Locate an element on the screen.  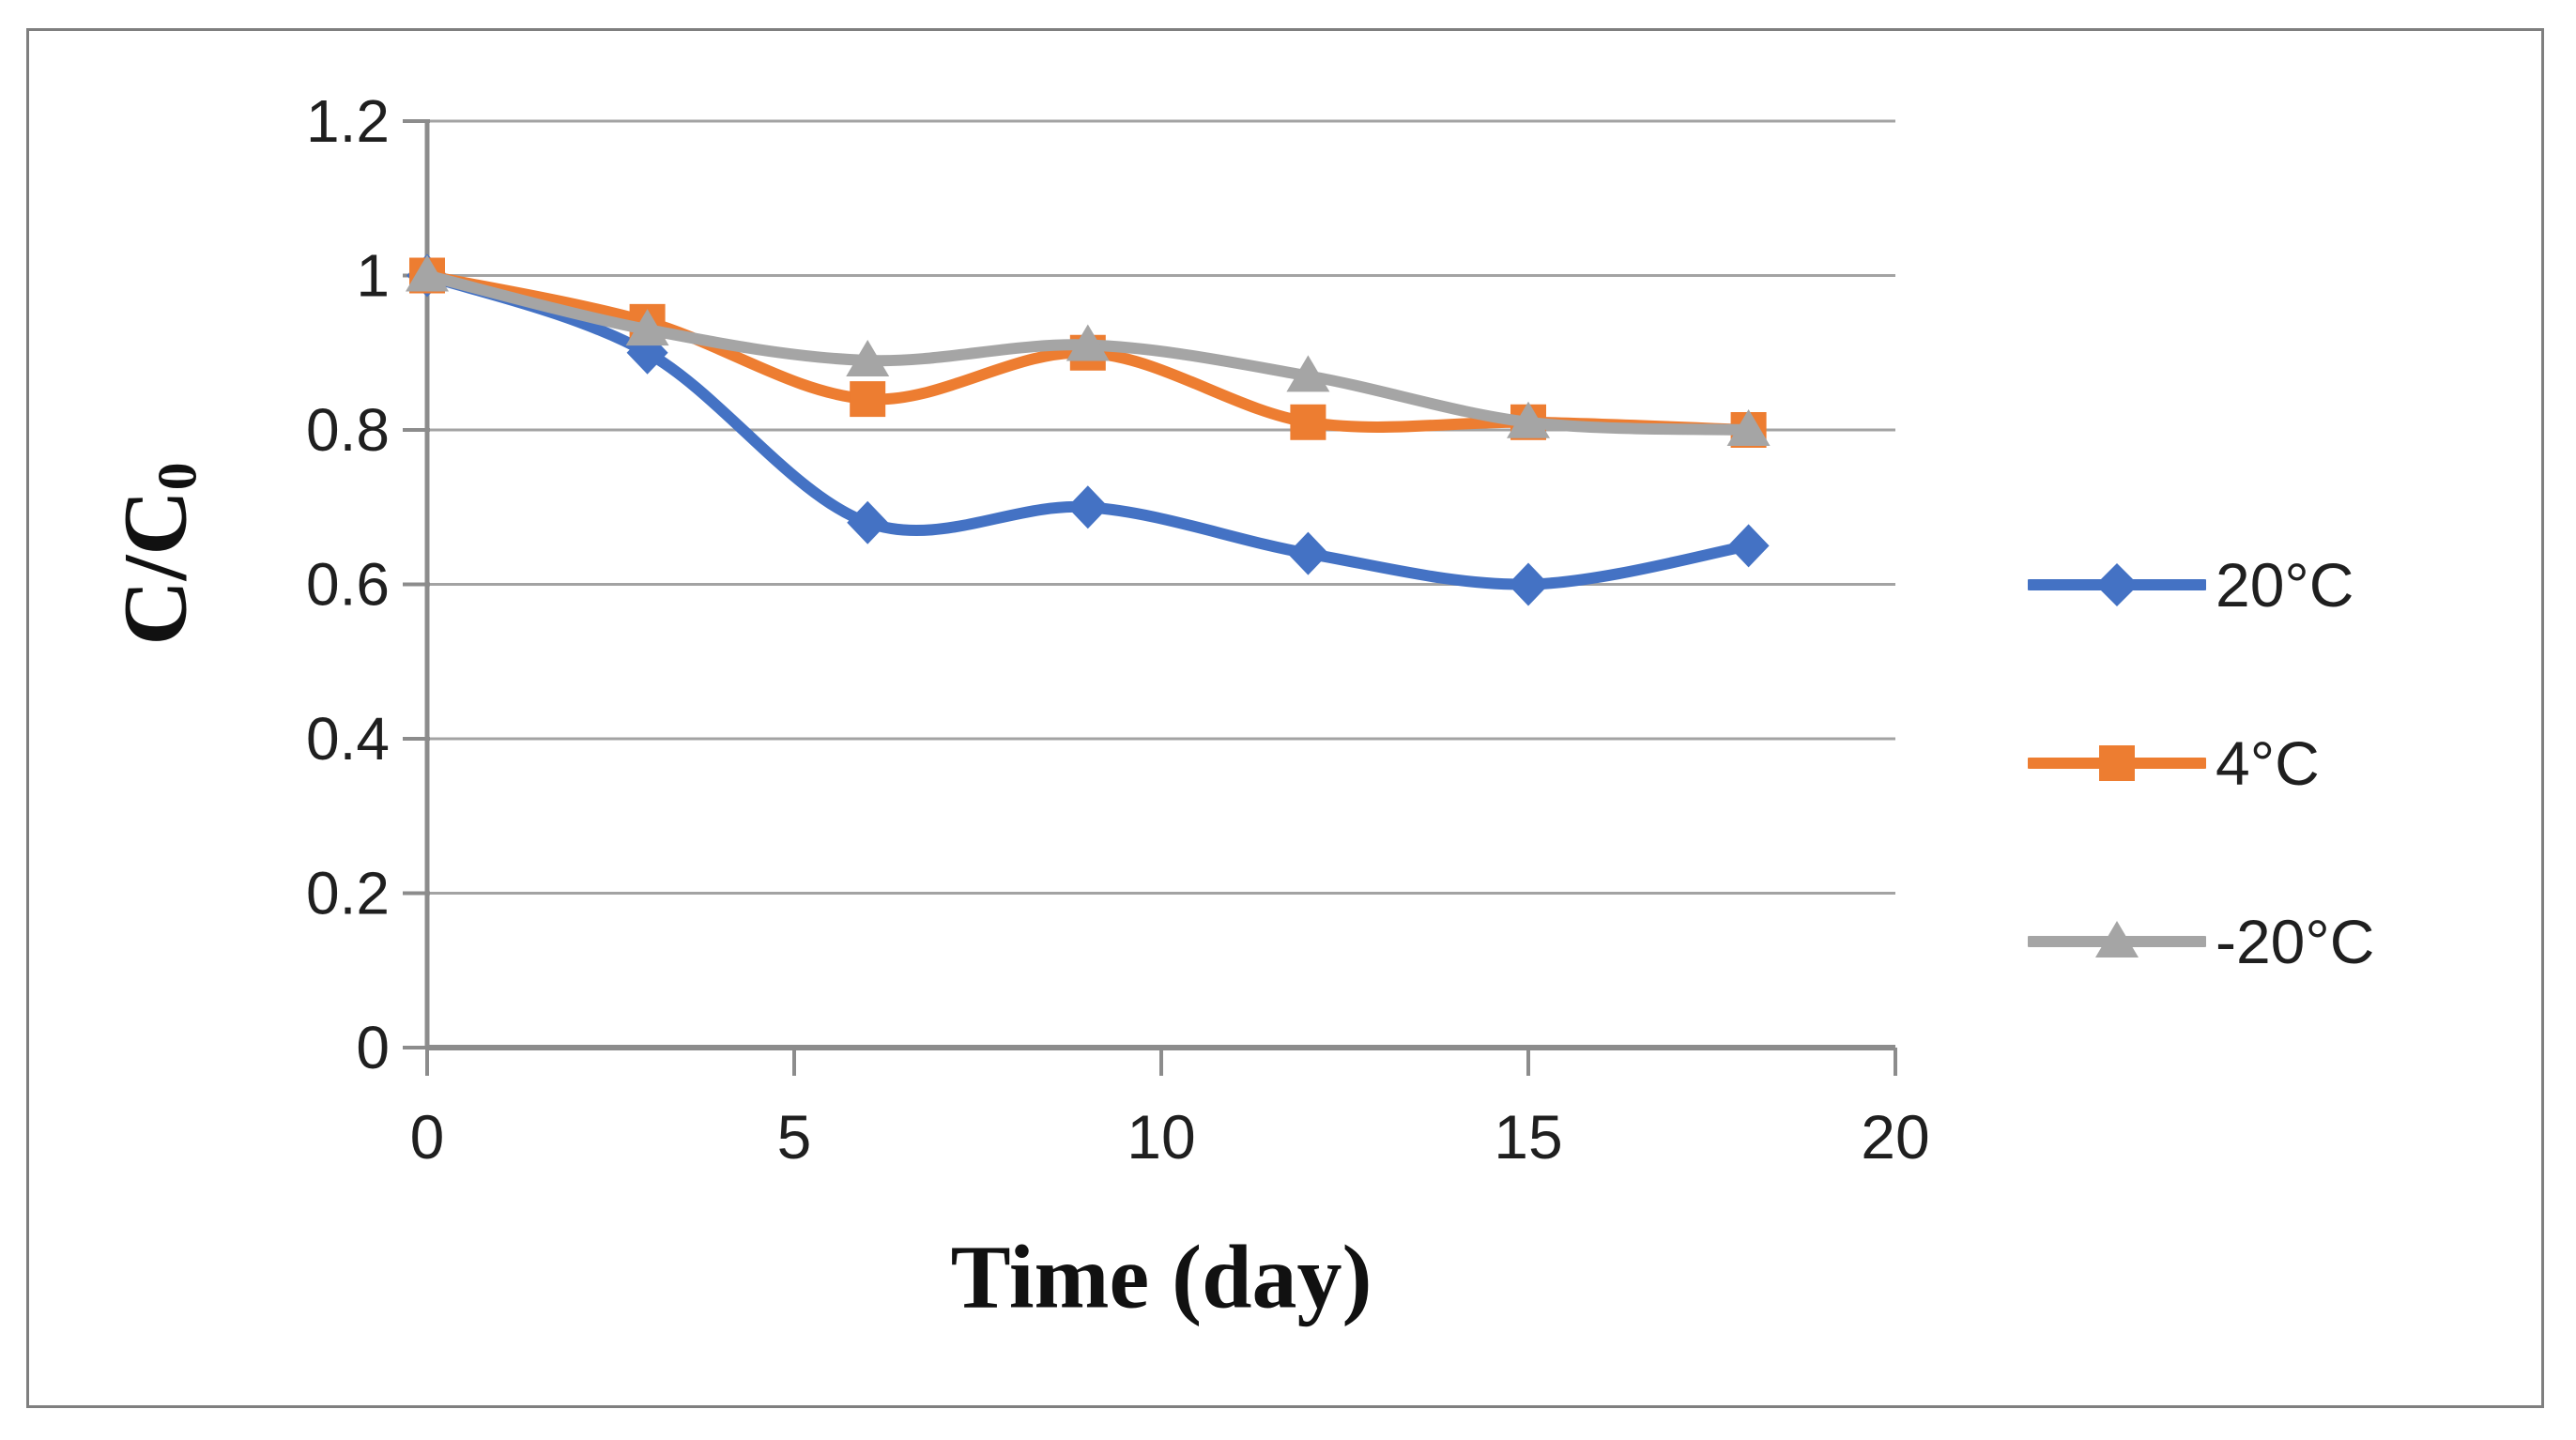
x-tick-label: 0 is located at coordinates (428, 1137).